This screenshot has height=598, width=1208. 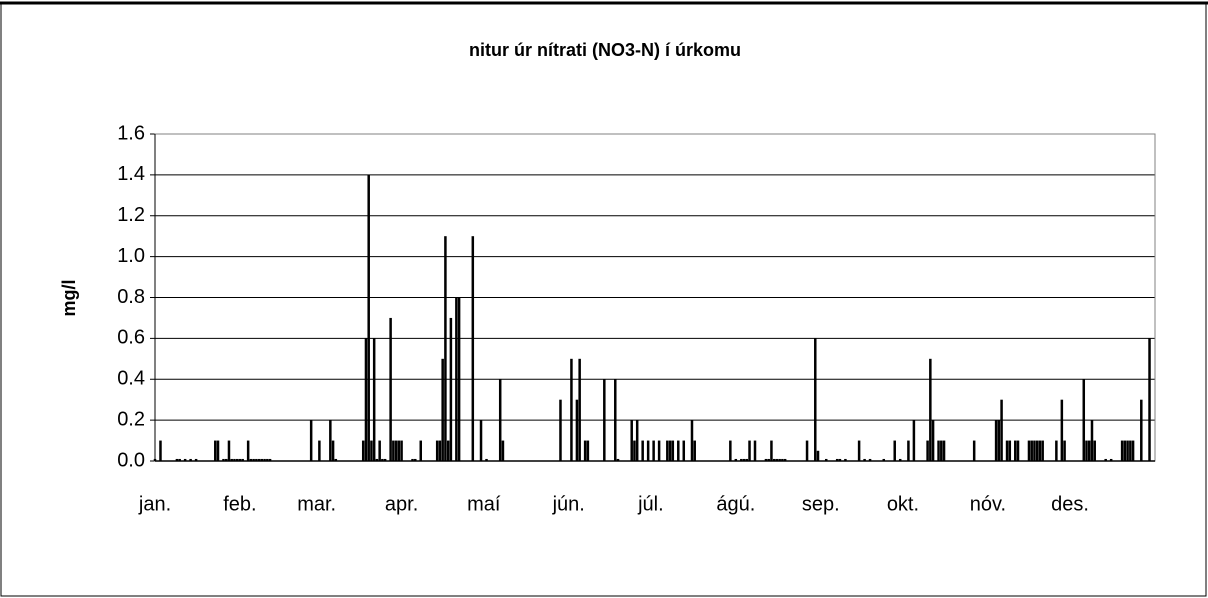 I want to click on y-tick-label: 0.0, so click(x=131, y=460).